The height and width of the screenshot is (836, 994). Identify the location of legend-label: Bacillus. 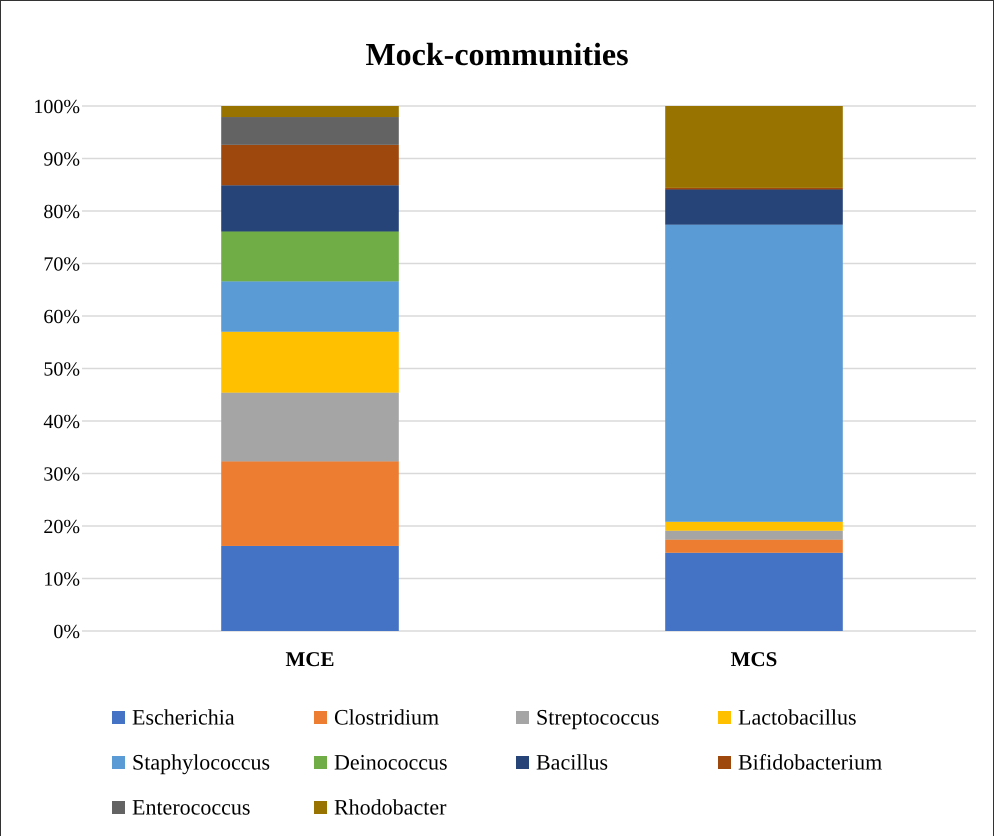
(572, 762).